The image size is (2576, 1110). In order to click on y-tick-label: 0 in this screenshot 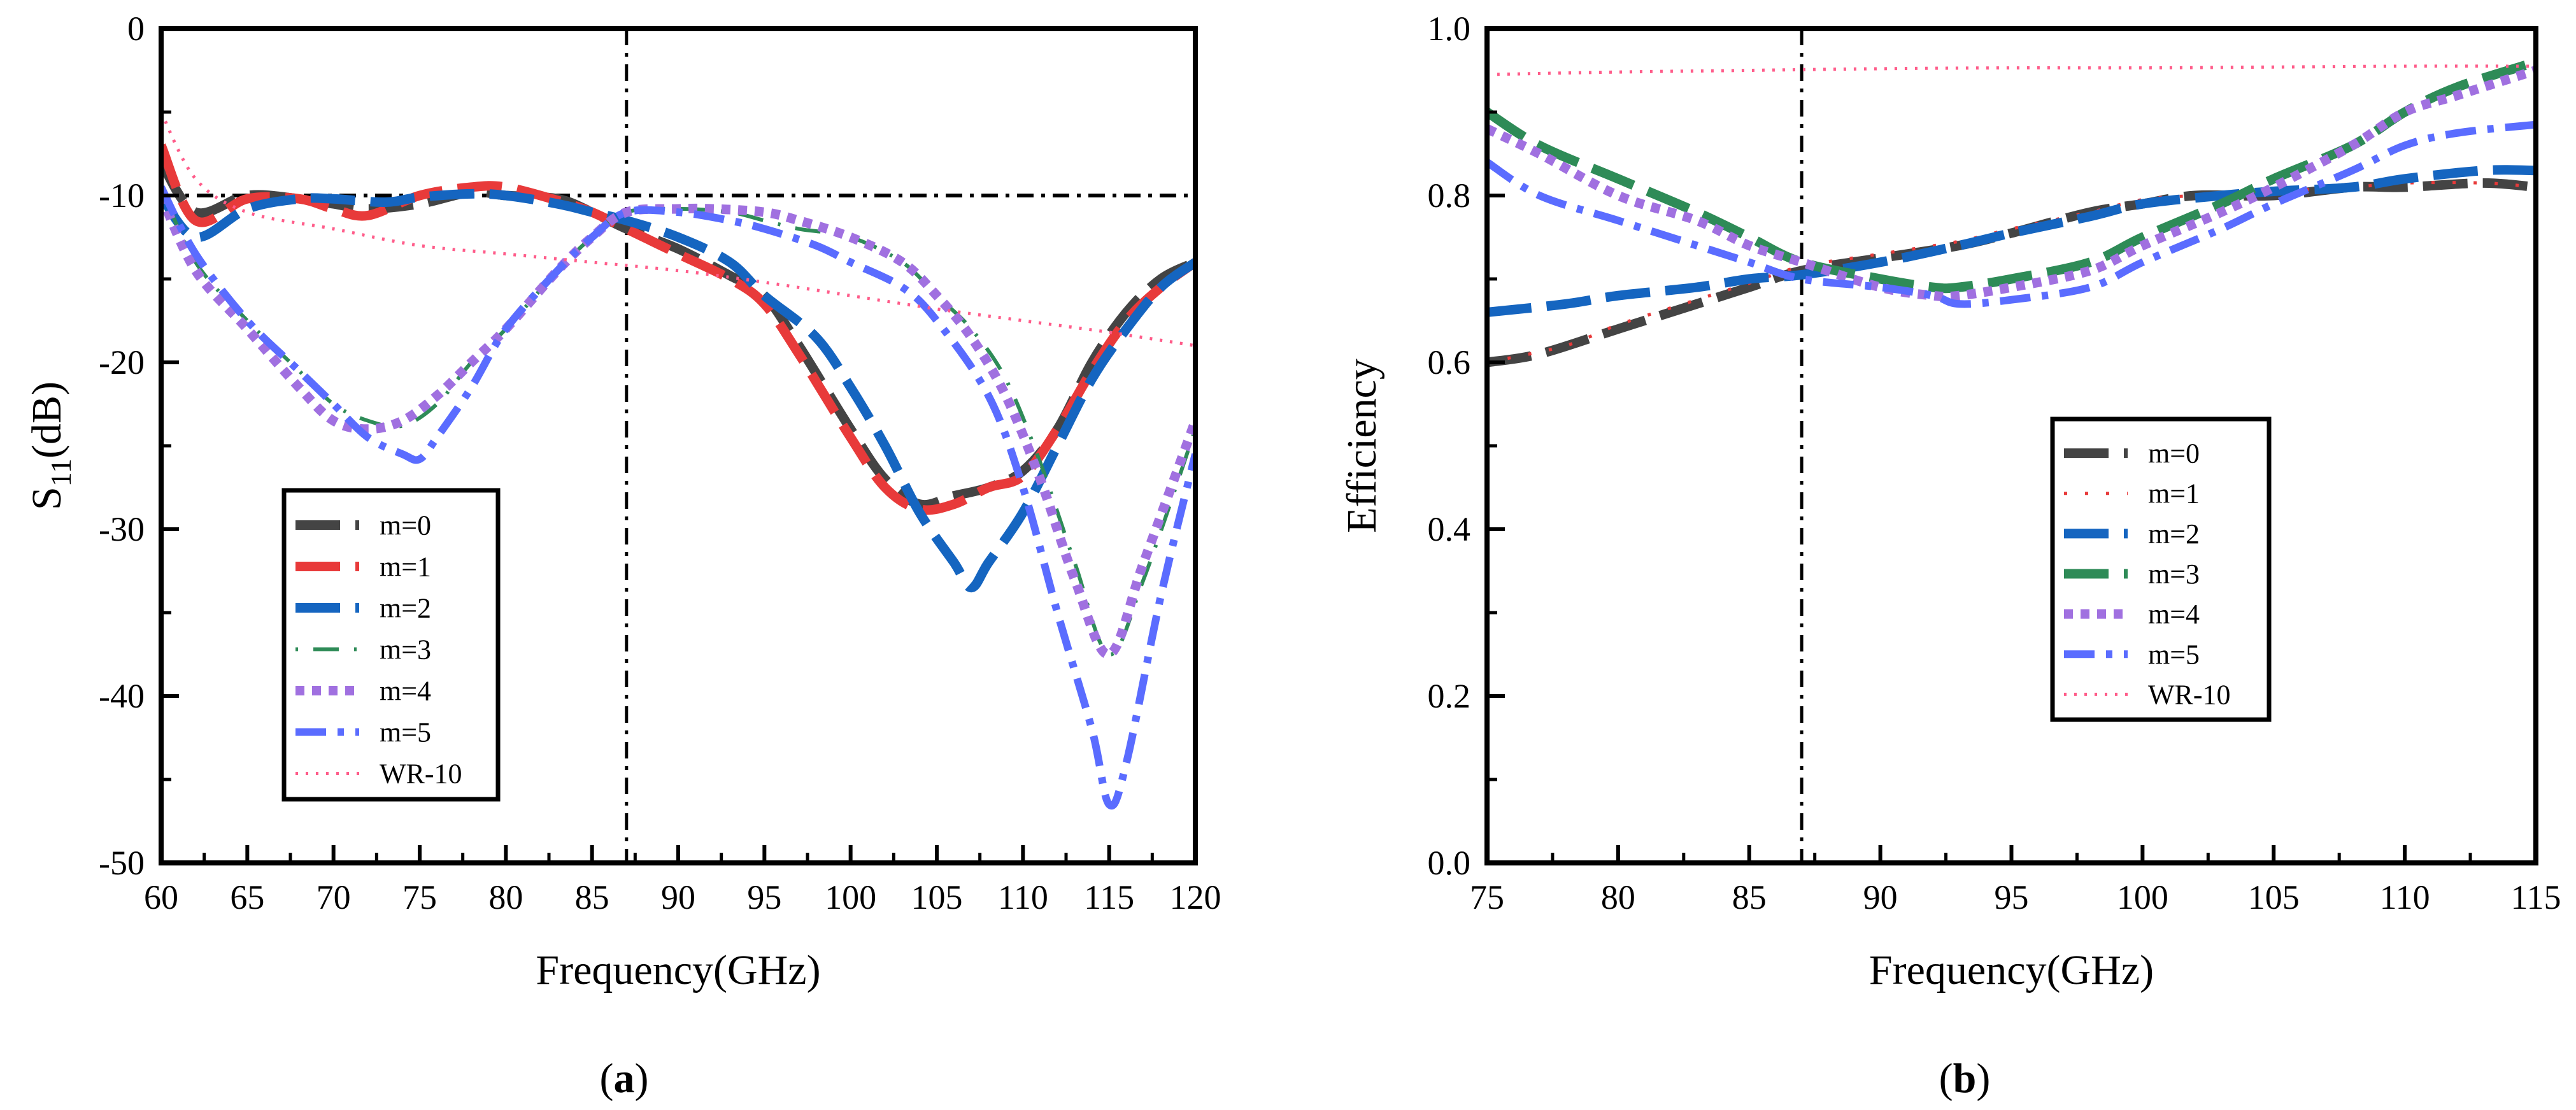, I will do `click(136, 29)`.